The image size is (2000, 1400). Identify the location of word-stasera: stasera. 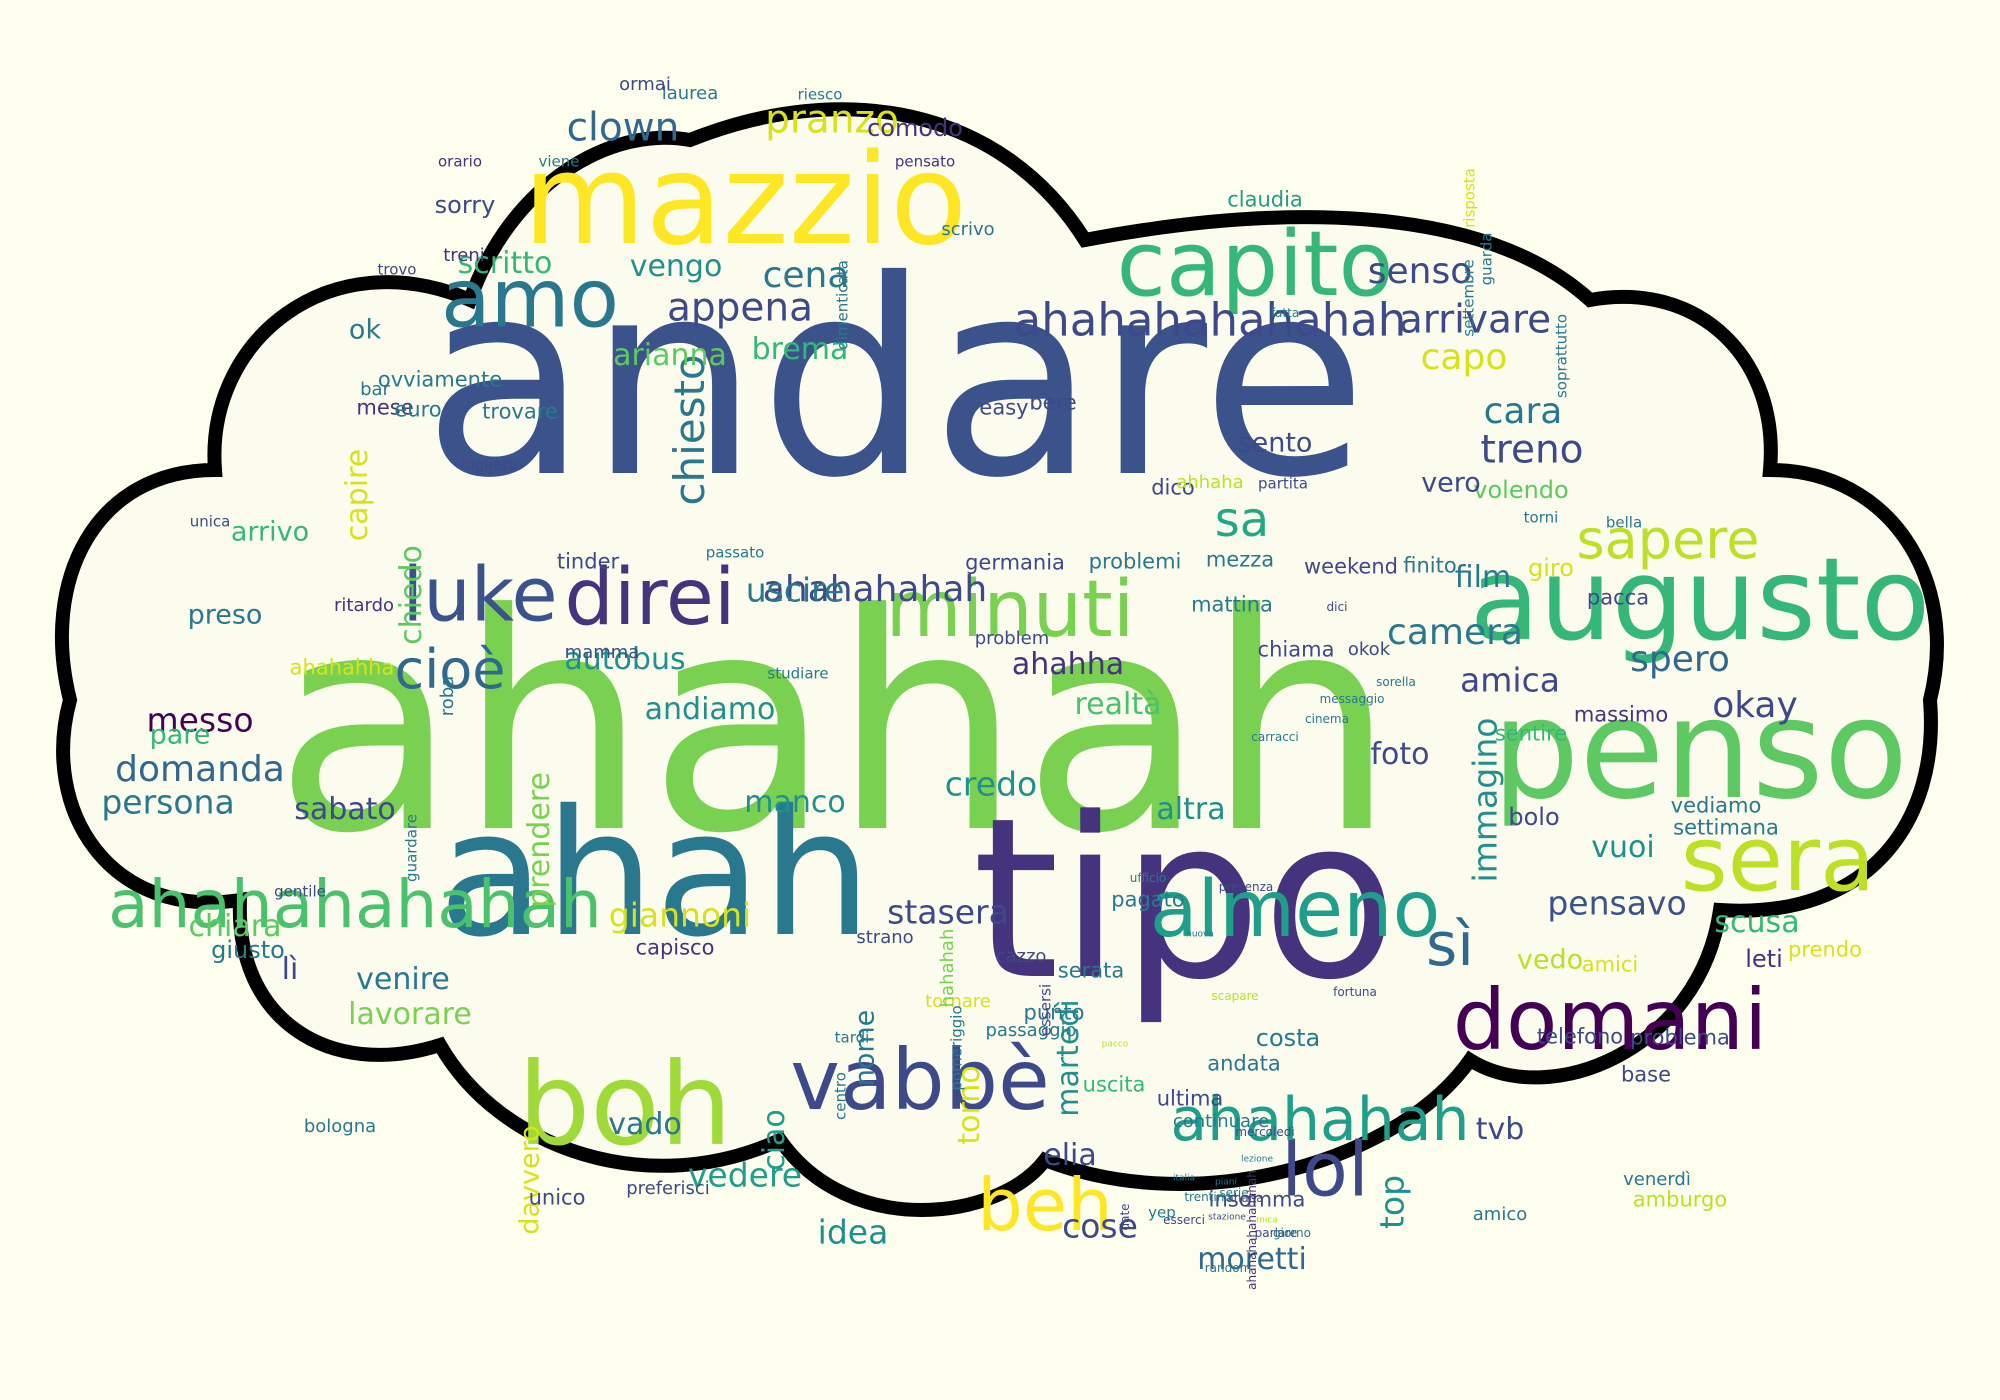
(948, 912).